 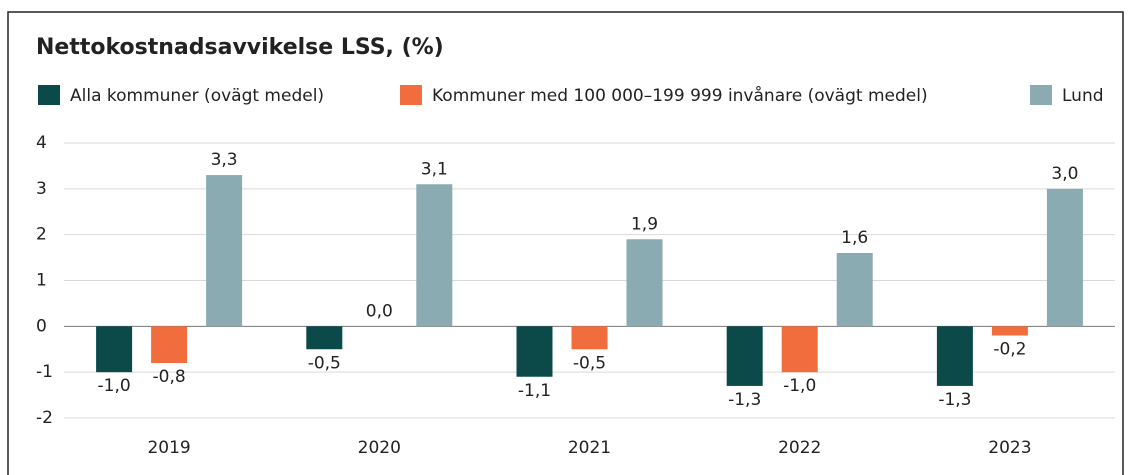 What do you see at coordinates (41, 189) in the screenshot?
I see `y-tick-label: 3` at bounding box center [41, 189].